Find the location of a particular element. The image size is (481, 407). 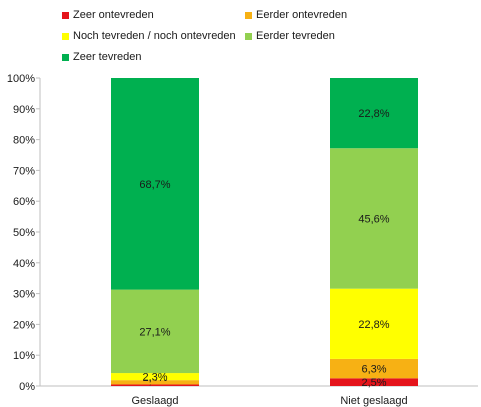

legend-label: Zeer ontevreden is located at coordinates (113, 15).